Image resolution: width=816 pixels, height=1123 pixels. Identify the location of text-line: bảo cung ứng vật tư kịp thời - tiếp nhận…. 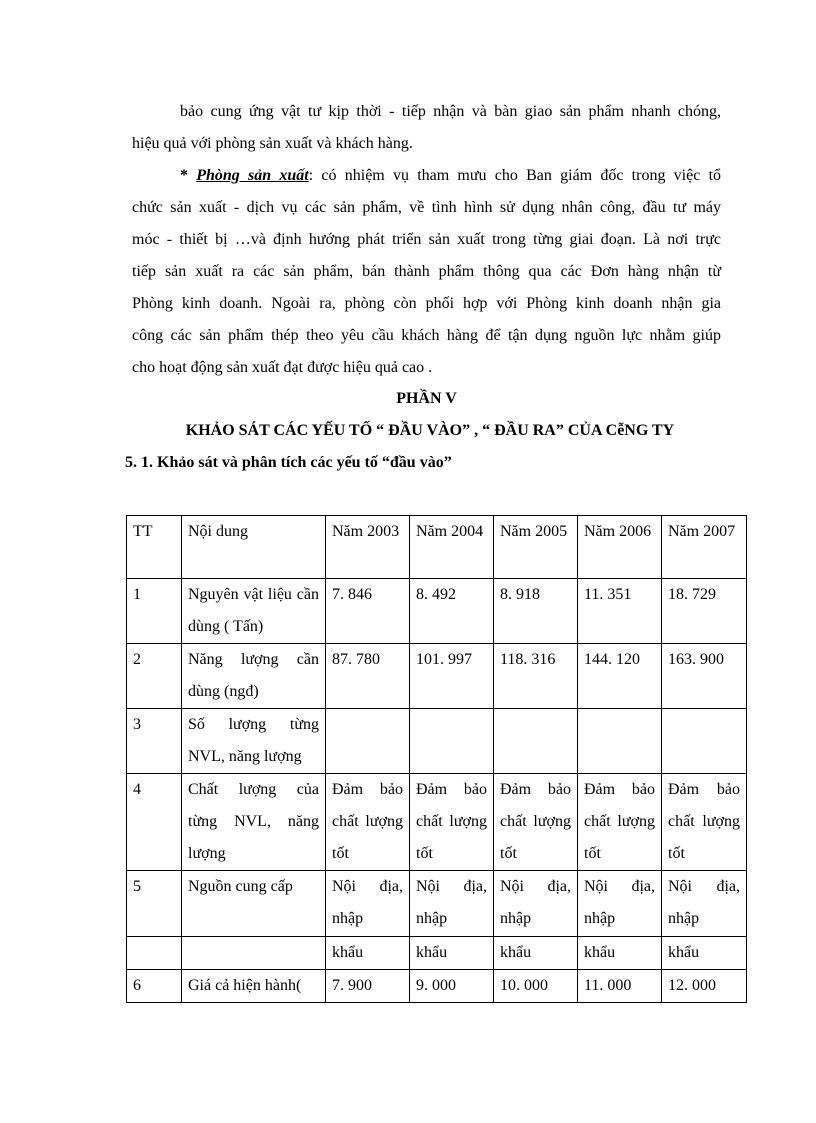
(450, 111).